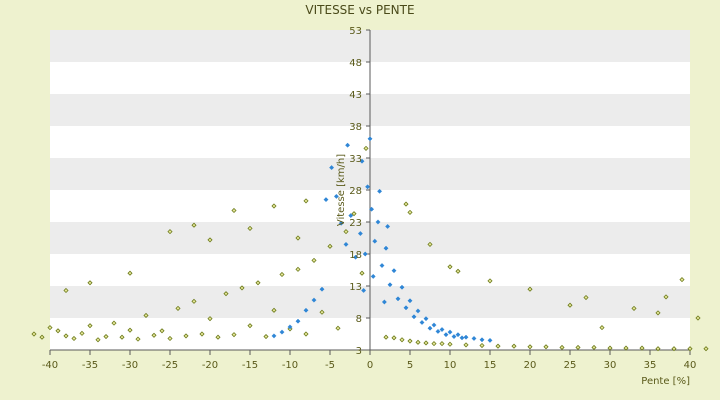 Image resolution: width=720 pixels, height=400 pixels. I want to click on x-tick-label: -10, so click(290, 365).